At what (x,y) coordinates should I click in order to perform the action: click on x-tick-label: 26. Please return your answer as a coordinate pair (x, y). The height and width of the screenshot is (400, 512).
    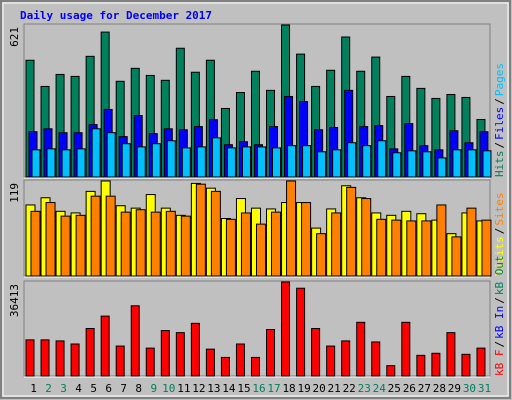
    Looking at the image, I should click on (409, 388).